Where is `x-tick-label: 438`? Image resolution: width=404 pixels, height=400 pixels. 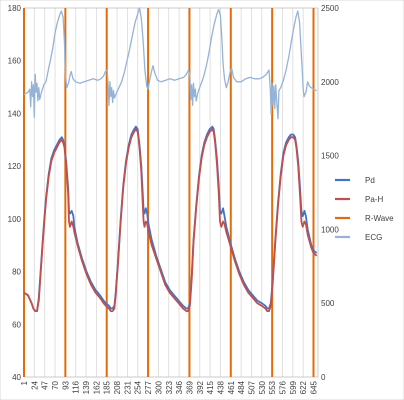 x-tick-label: 438 is located at coordinates (220, 387).